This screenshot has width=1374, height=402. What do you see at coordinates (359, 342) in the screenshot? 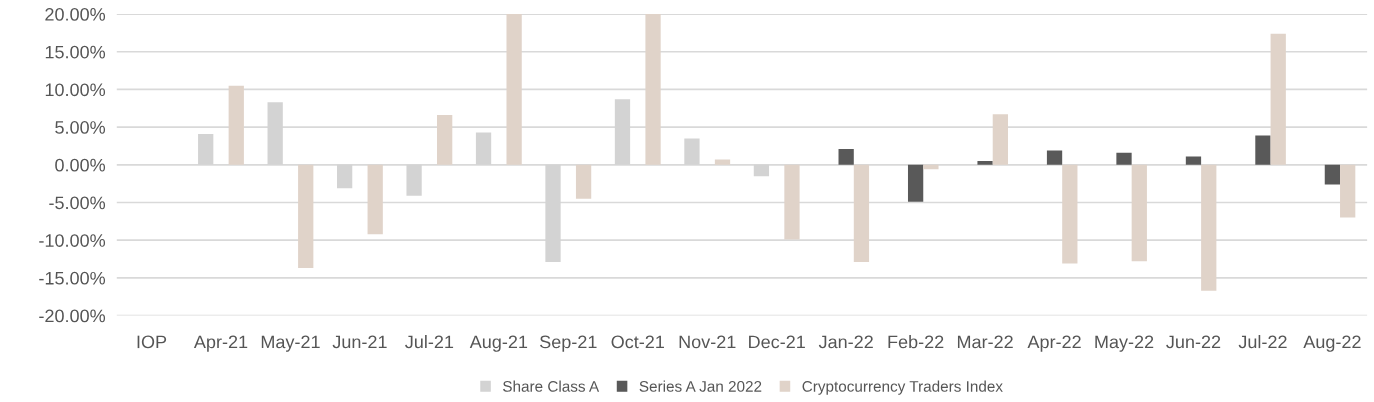
I see `x-tick-label: Jun-21` at bounding box center [359, 342].